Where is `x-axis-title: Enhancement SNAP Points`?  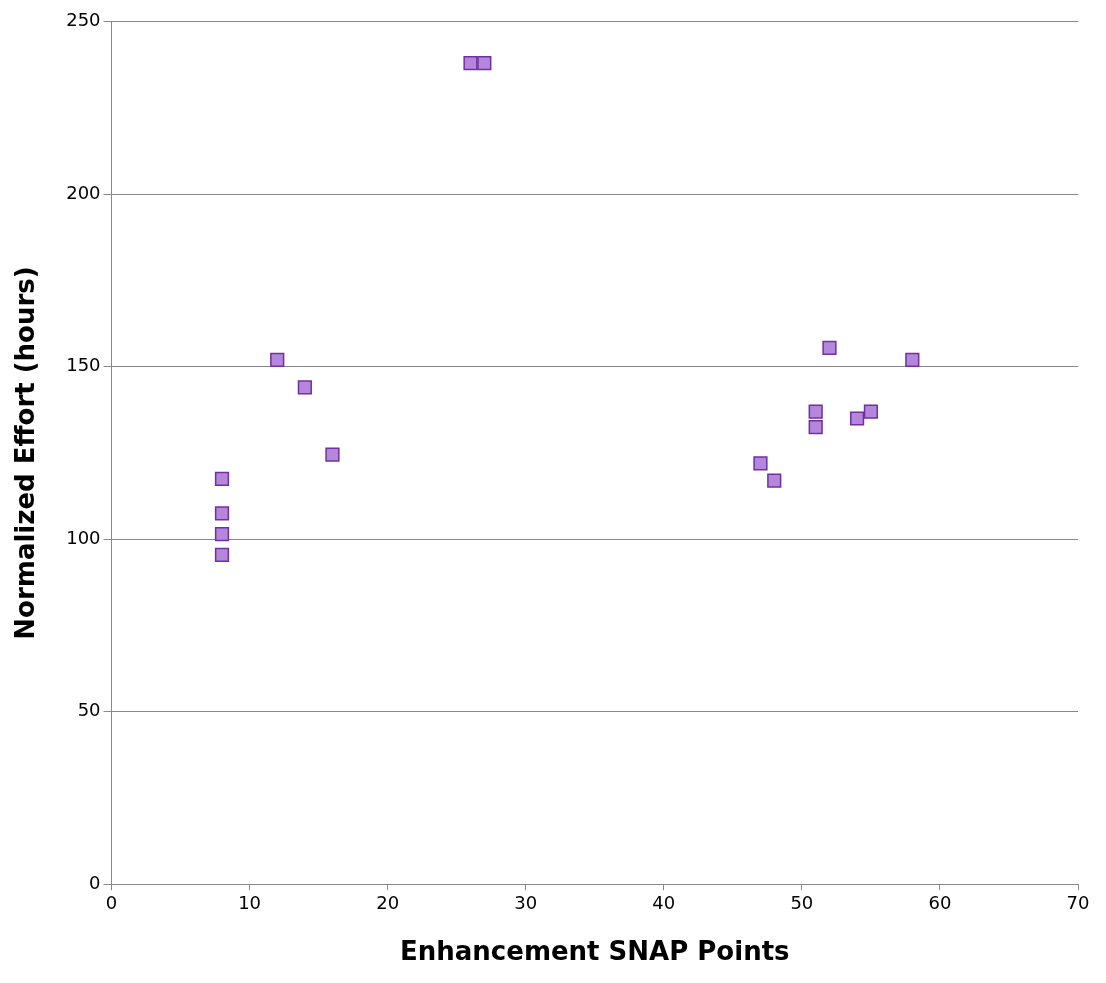
x-axis-title: Enhancement SNAP Points is located at coordinates (595, 951).